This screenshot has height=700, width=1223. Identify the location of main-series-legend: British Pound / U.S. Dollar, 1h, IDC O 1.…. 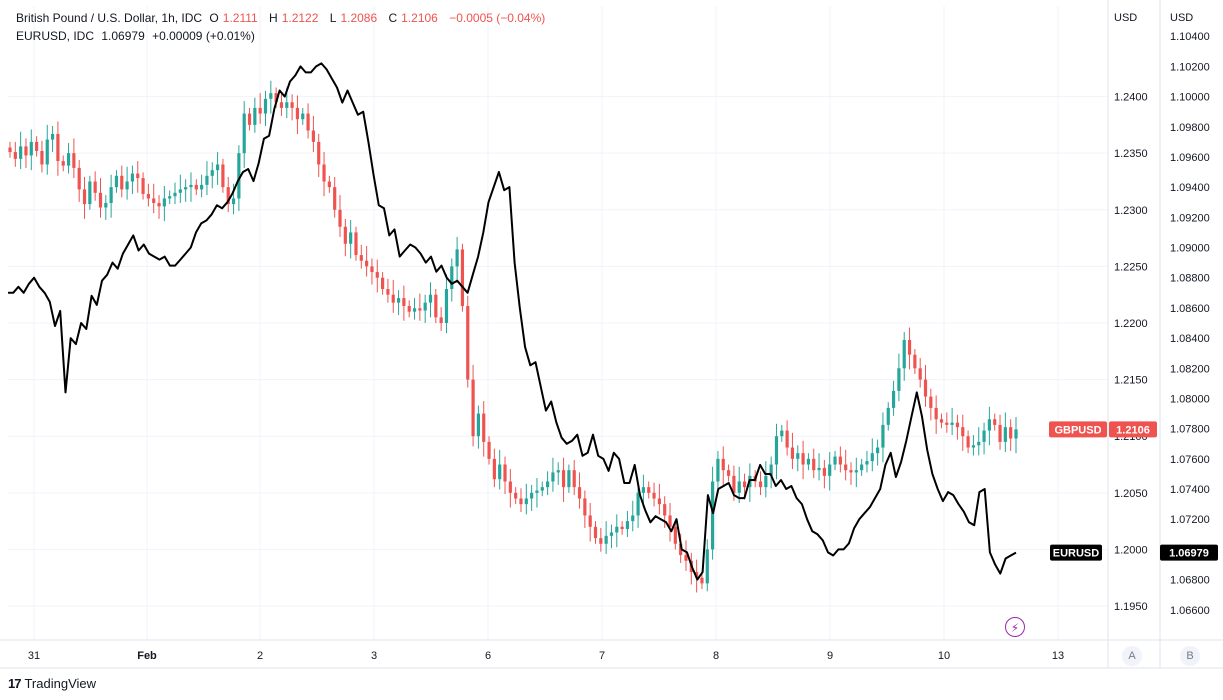
(282, 18).